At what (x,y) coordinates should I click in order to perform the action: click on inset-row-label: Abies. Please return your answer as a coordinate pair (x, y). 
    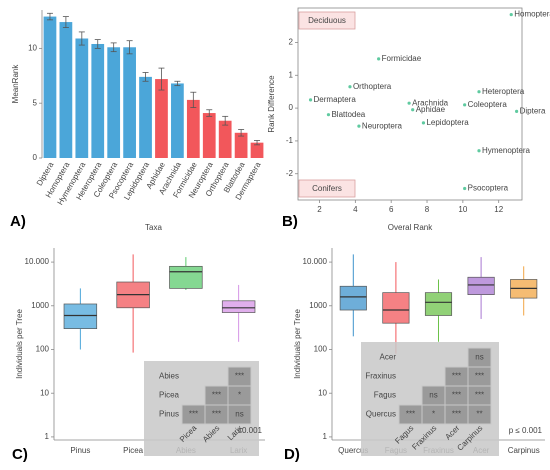
    Looking at the image, I should click on (169, 376).